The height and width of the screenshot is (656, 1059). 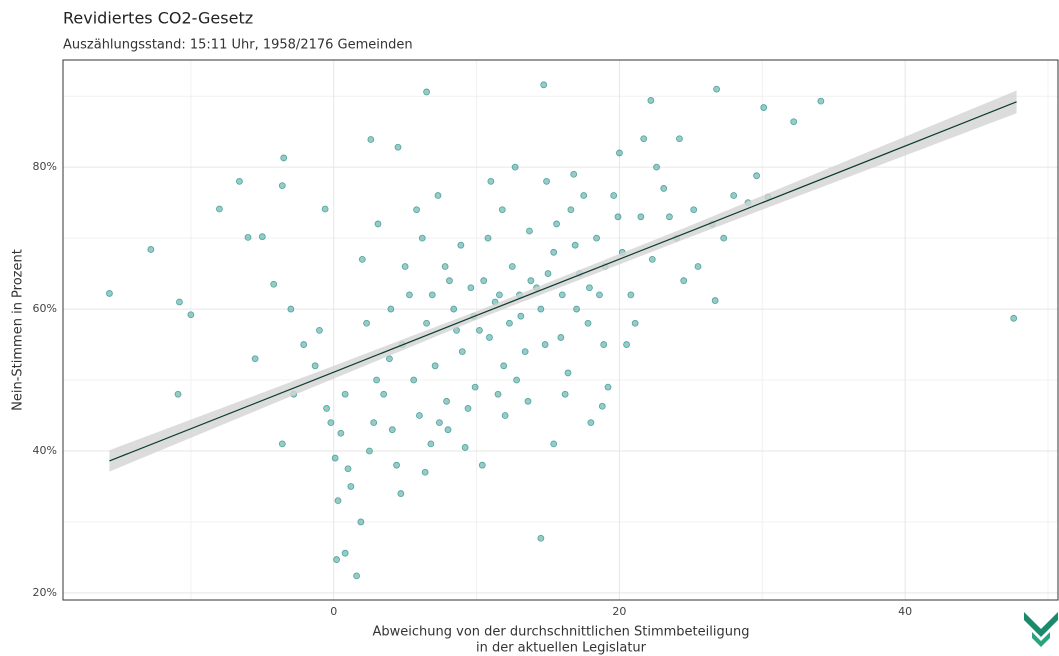 I want to click on x-tick-label: 0, so click(x=333, y=611).